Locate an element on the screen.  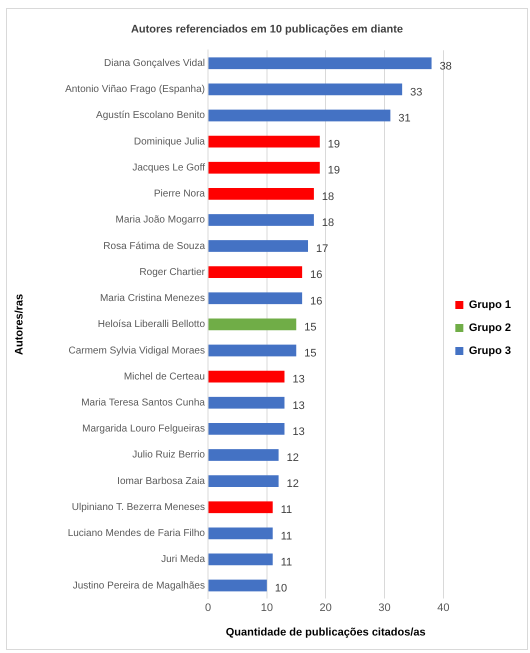
data-label: 33 is located at coordinates (416, 92).